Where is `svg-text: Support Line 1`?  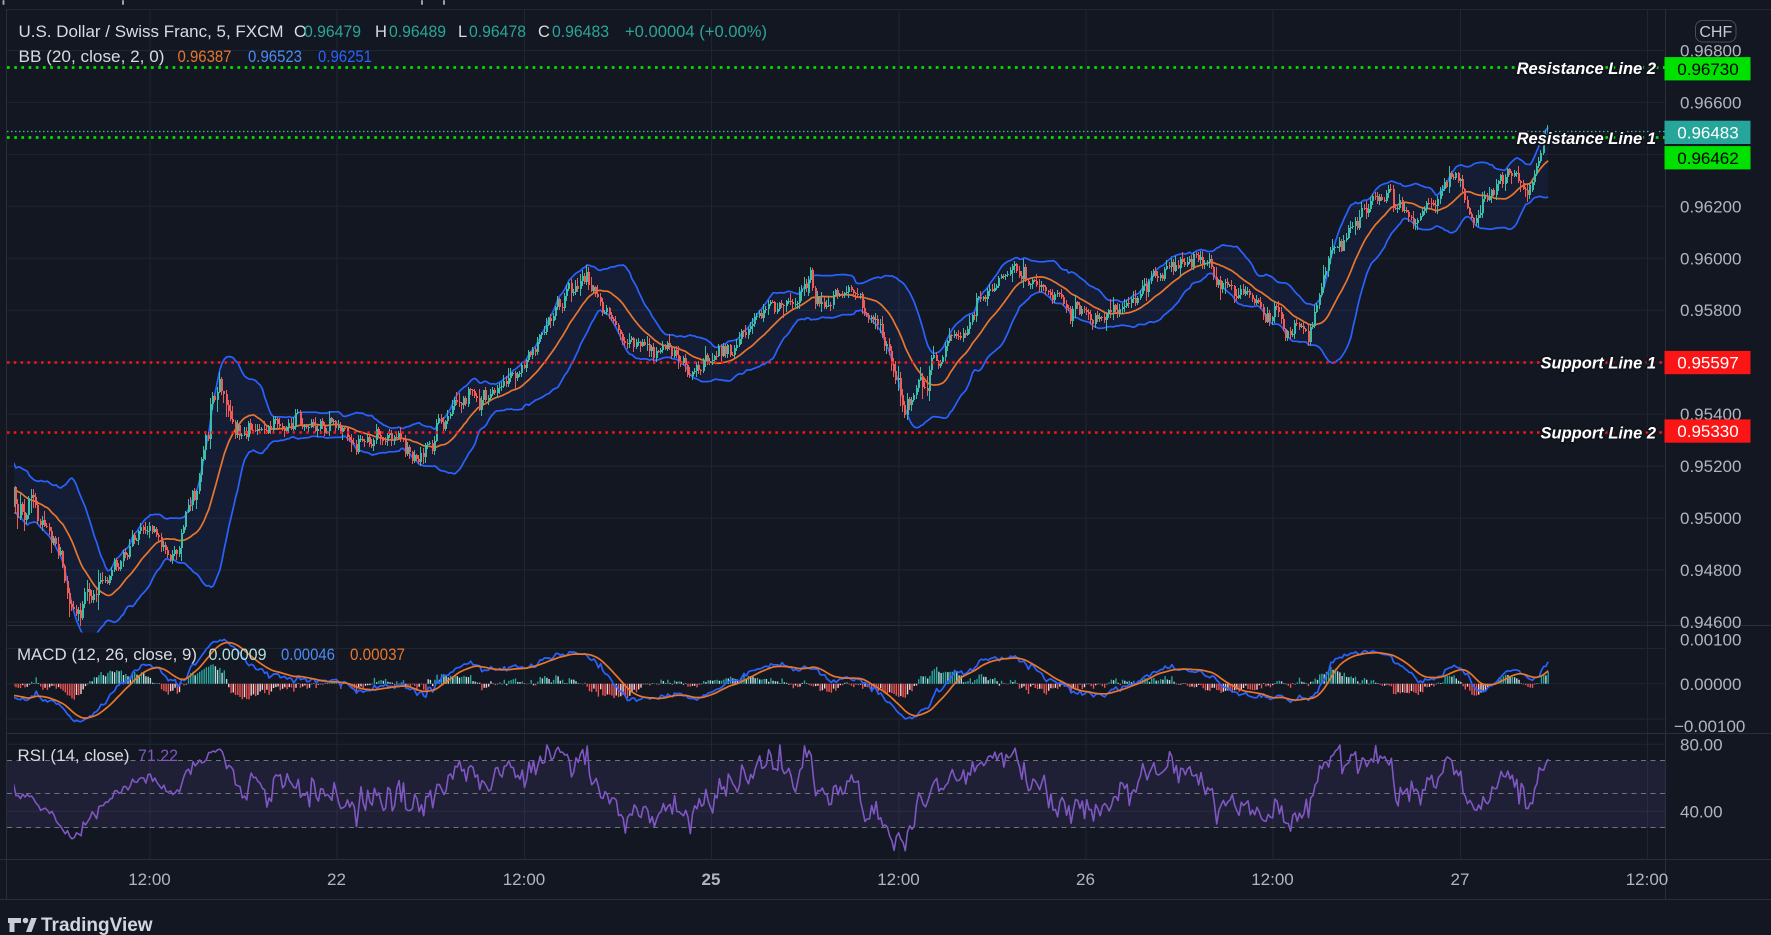
svg-text: Support Line 1 is located at coordinates (1599, 364).